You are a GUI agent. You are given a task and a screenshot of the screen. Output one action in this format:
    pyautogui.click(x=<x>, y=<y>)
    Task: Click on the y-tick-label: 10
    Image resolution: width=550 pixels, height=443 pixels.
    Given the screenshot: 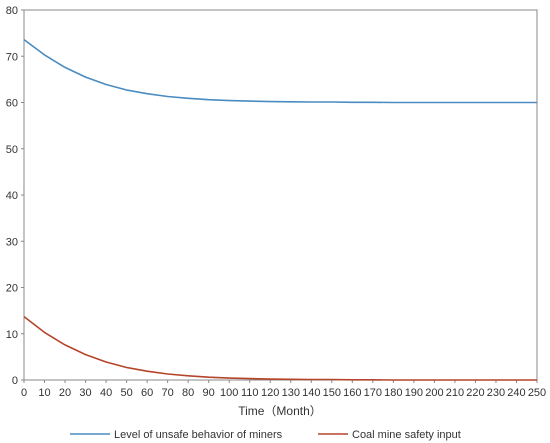 What is the action you would take?
    pyautogui.click(x=12, y=335)
    